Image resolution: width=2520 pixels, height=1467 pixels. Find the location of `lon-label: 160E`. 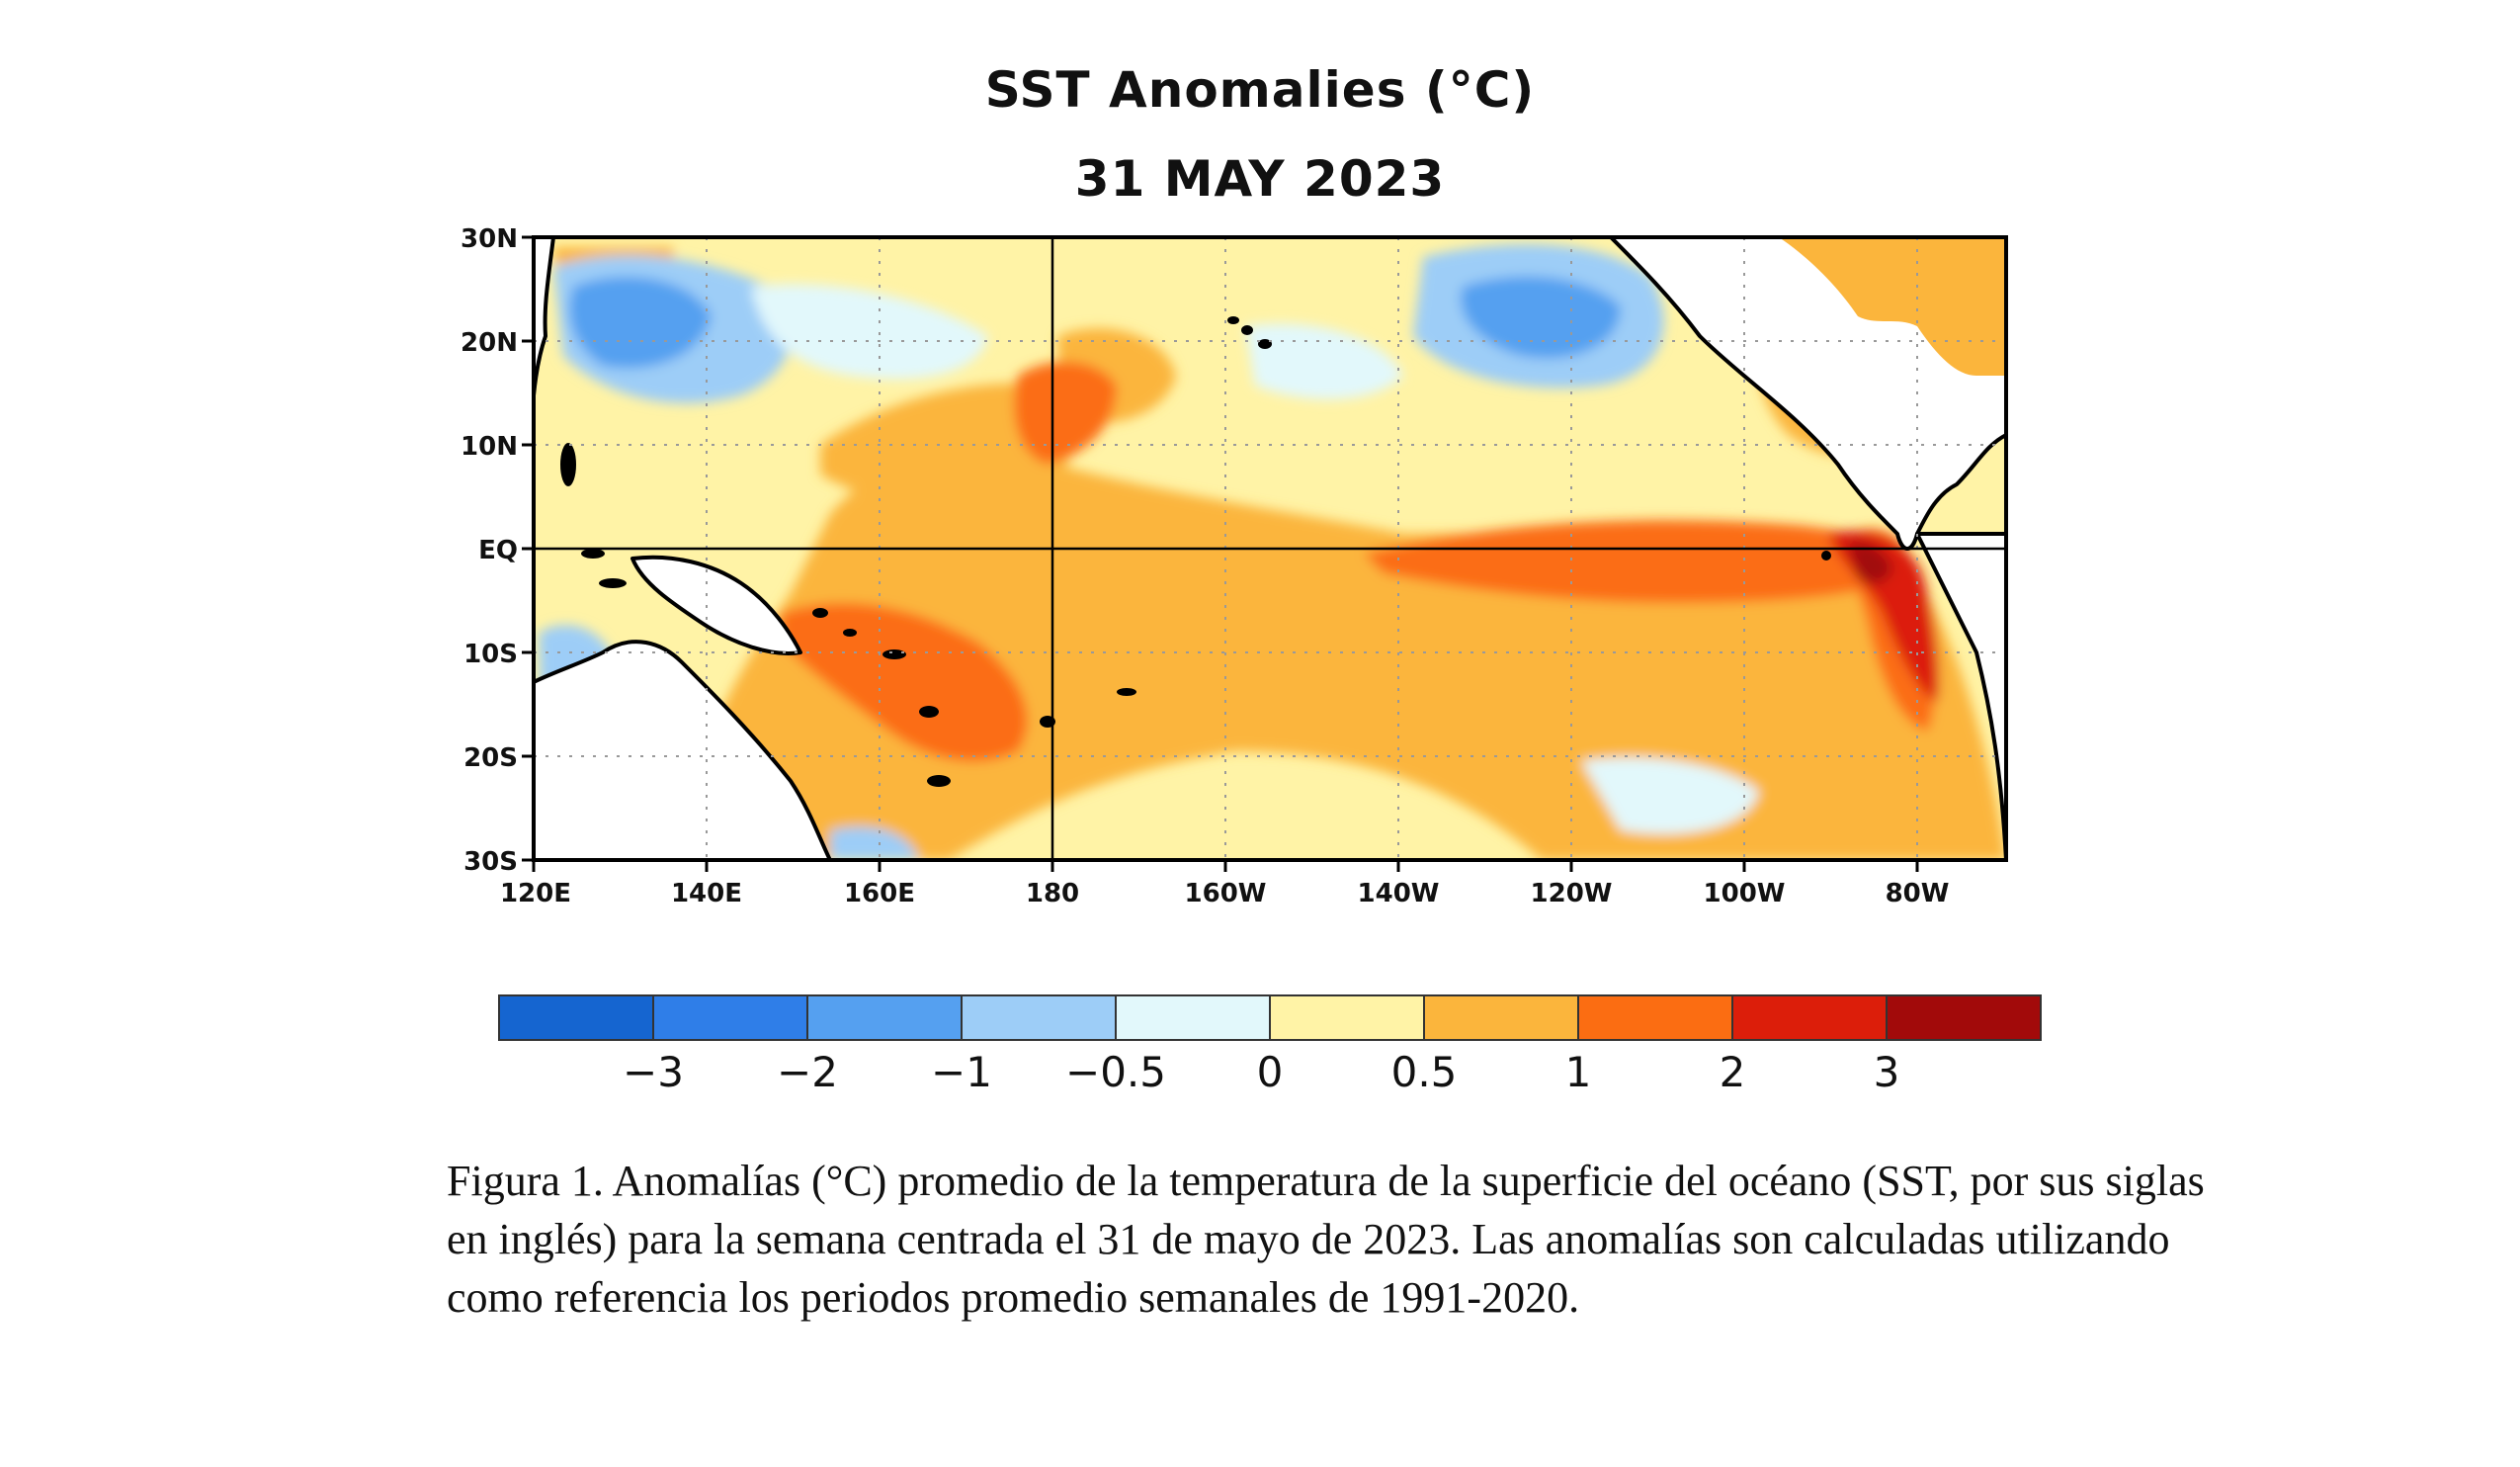

lon-label: 160E is located at coordinates (879, 893).